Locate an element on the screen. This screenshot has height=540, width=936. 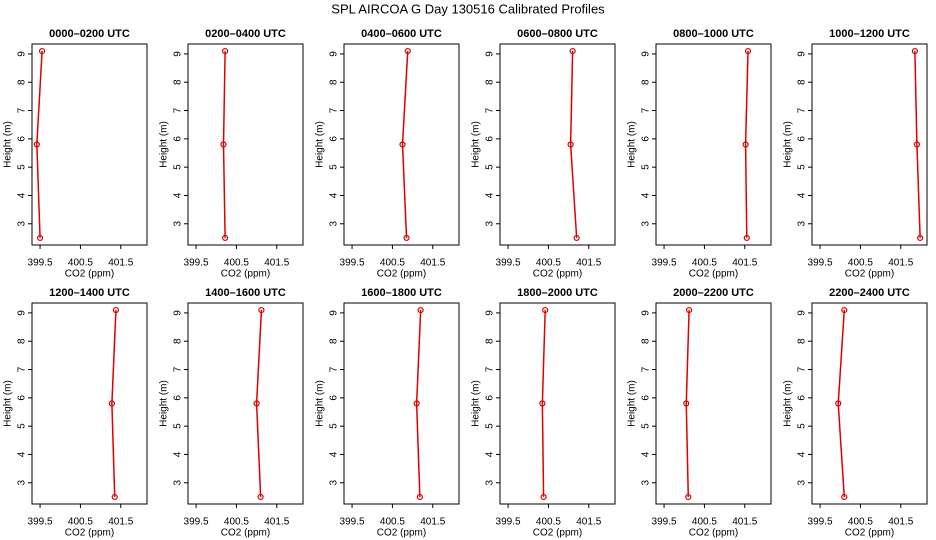
panel-title: 1000–1200 UTC is located at coordinates (869, 34).